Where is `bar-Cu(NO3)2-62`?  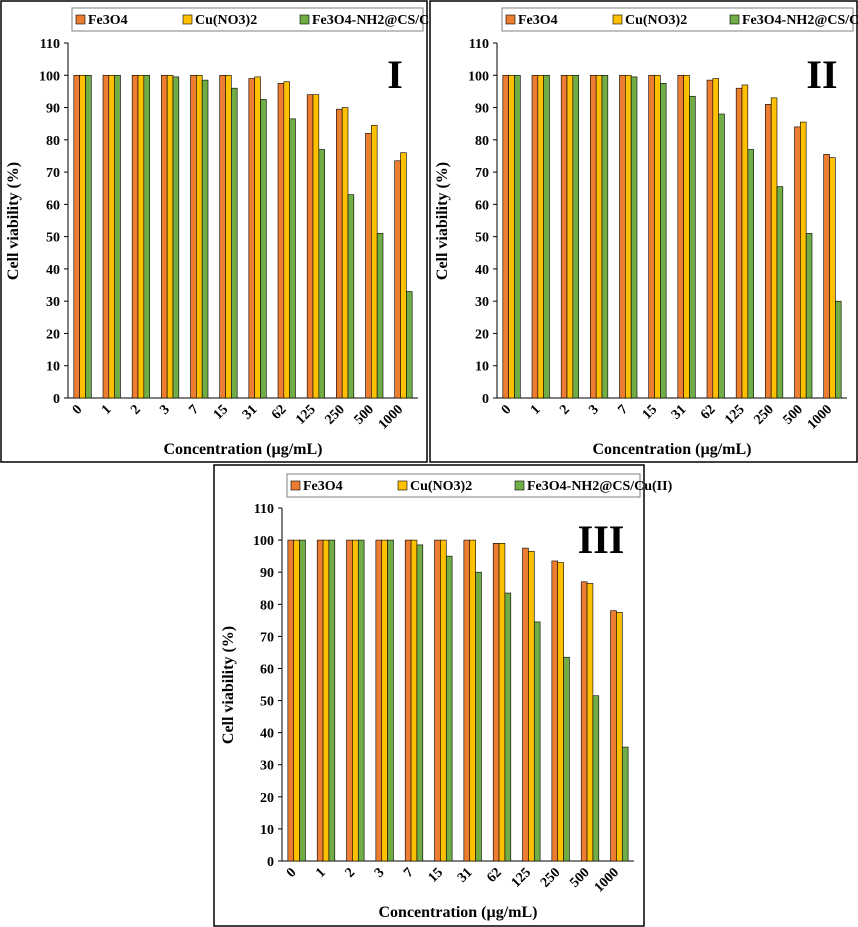
bar-Cu(NO3)2-62 is located at coordinates (715, 238).